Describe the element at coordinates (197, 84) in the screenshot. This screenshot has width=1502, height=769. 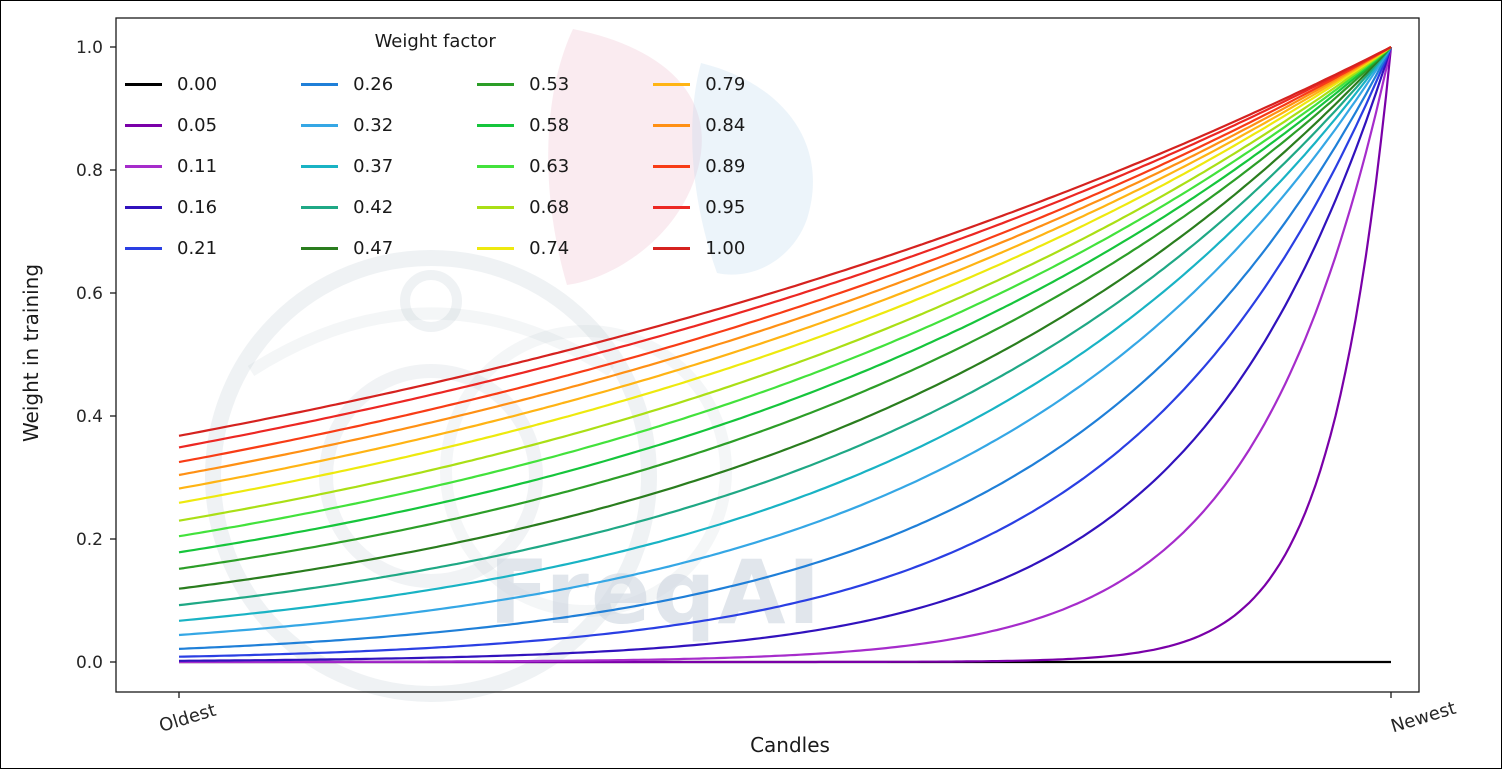
I see `legend-label: 0.00` at that location.